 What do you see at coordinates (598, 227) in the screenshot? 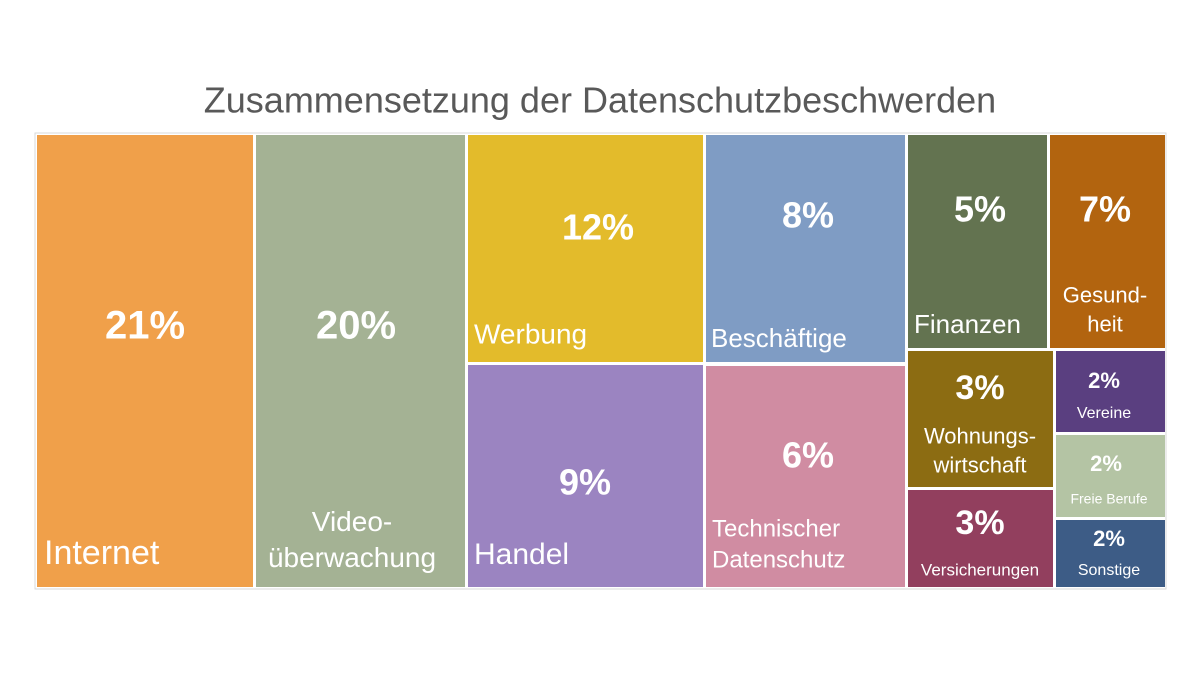
I see `value-label: 12%` at bounding box center [598, 227].